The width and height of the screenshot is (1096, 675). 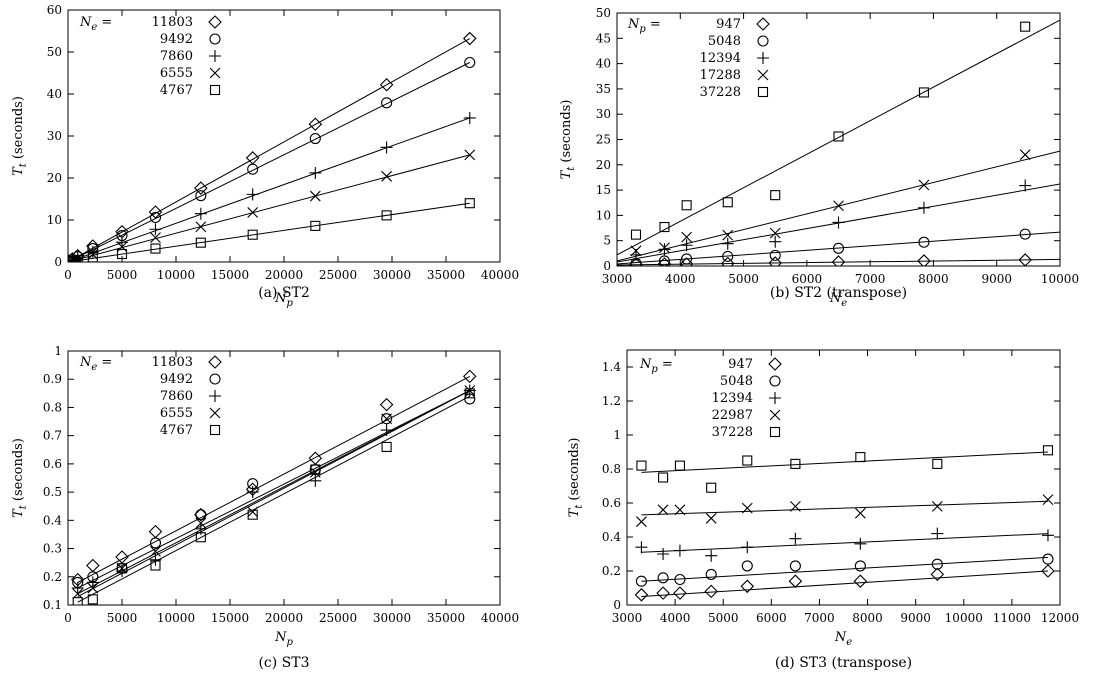 I want to click on x-tick-label: 9000, so click(x=915, y=618).